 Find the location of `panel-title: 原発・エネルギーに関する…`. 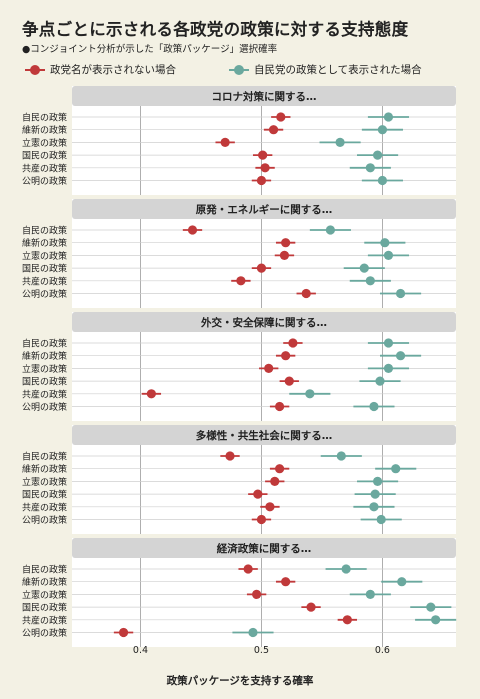

panel-title: 原発・エネルギーに関する… is located at coordinates (264, 209).